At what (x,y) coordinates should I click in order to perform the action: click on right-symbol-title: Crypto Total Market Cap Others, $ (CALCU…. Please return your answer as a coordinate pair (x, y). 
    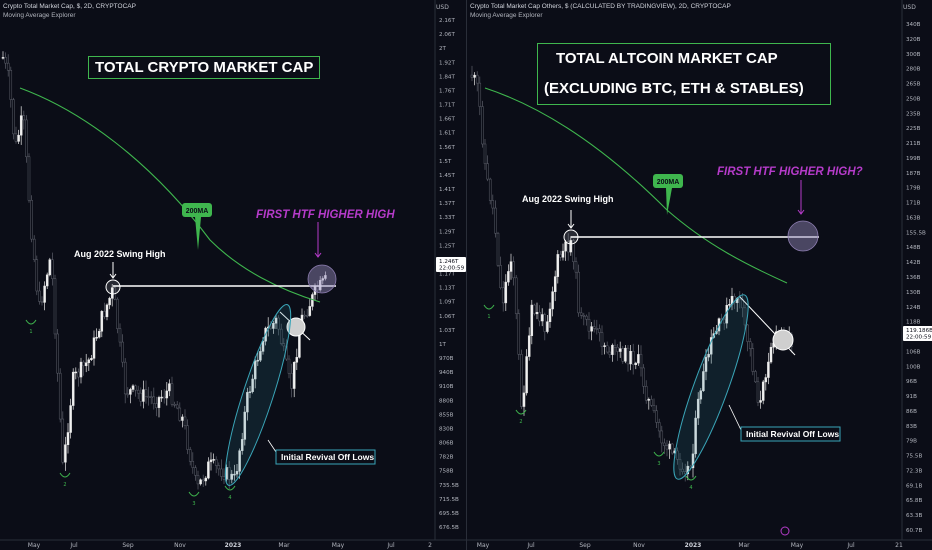
    Looking at the image, I should click on (600, 6).